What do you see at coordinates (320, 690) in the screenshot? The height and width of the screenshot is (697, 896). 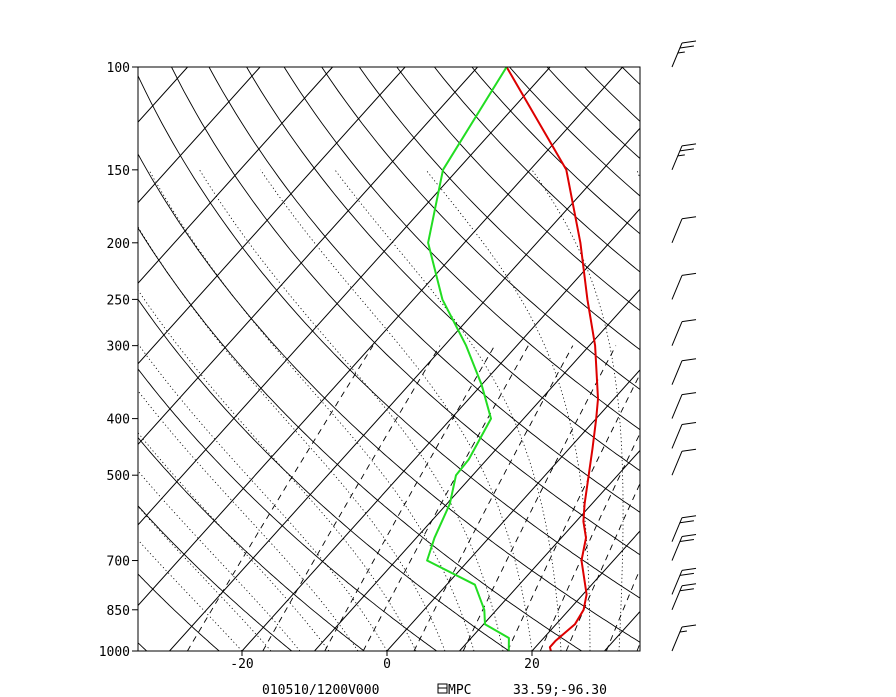 I see `footer-datetime: 010510/1200V000` at bounding box center [320, 690].